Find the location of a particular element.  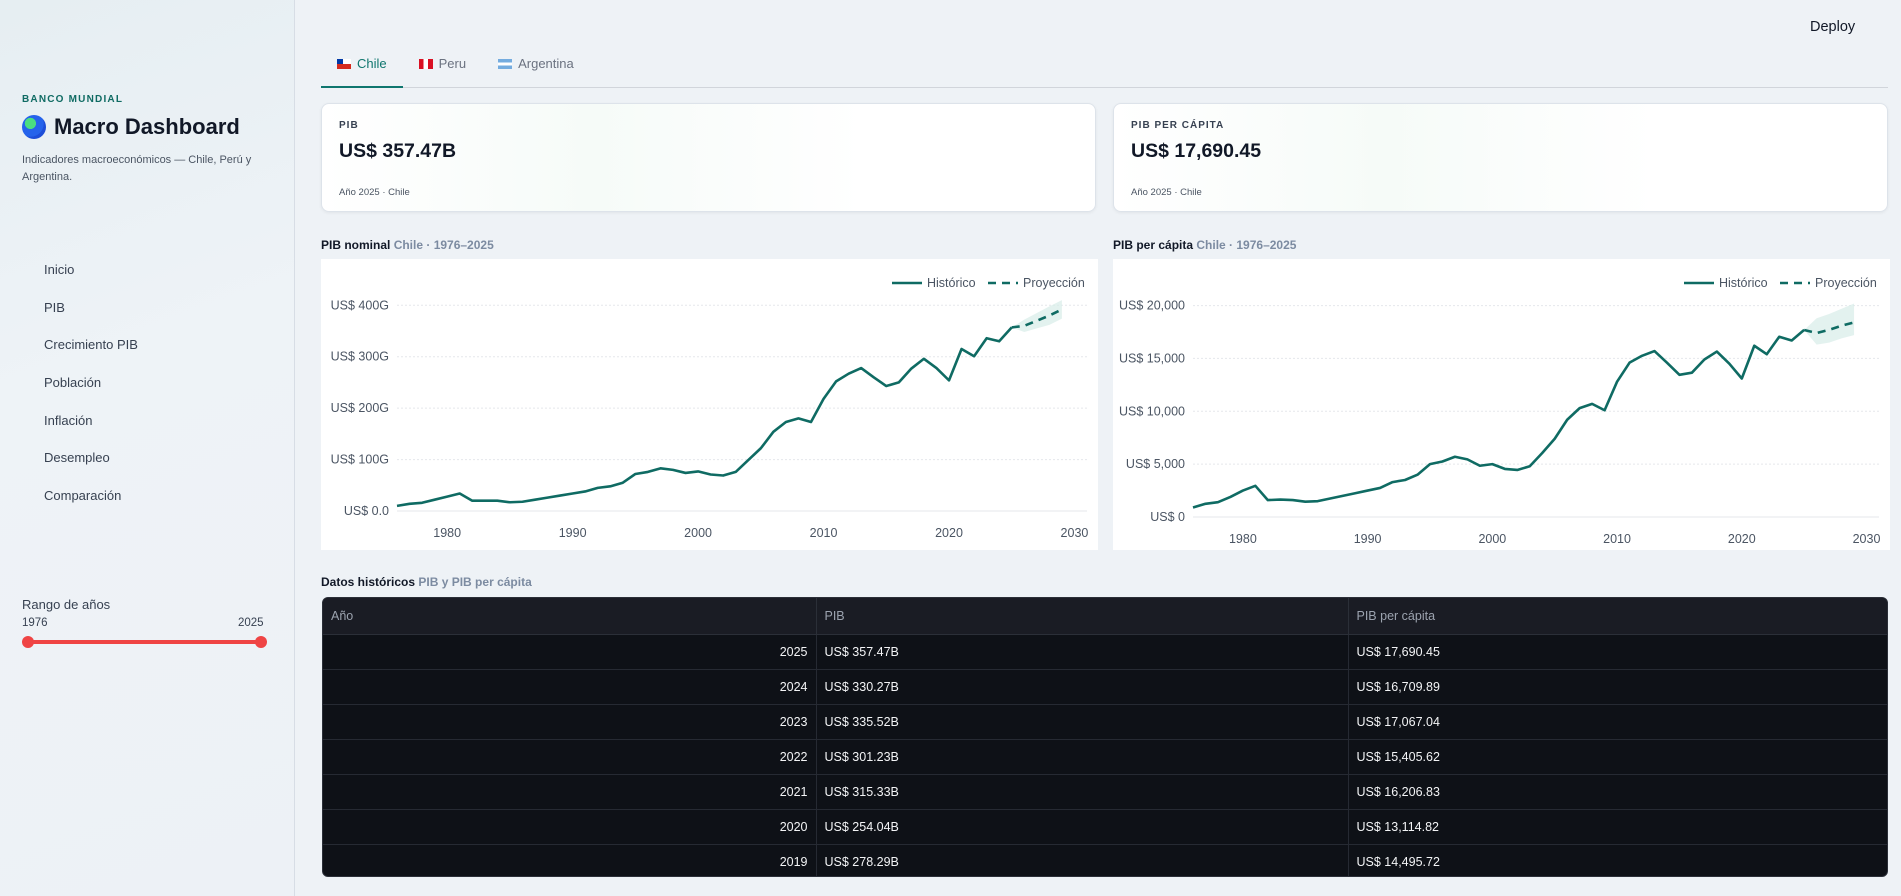

cell-pib: US$ 330.27B is located at coordinates (1082, 687).